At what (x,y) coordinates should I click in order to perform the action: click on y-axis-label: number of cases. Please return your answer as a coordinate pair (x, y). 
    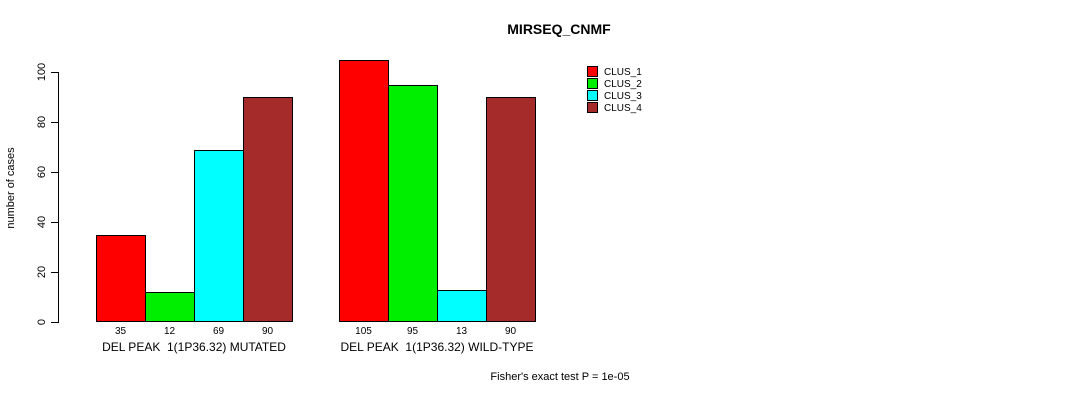
    Looking at the image, I should click on (11, 188).